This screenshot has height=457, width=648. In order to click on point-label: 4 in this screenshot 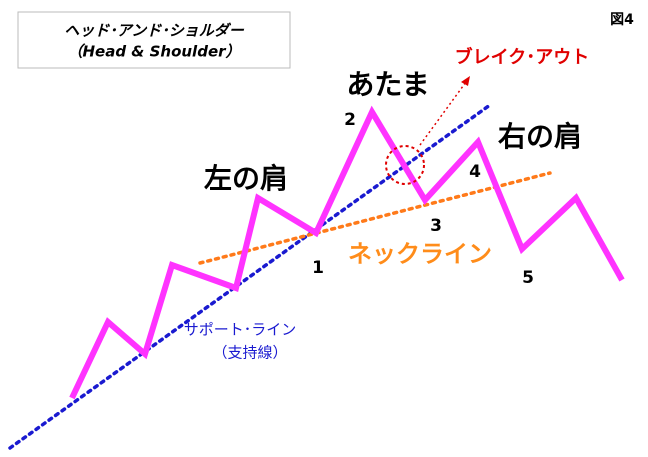, I will do `click(475, 172)`.